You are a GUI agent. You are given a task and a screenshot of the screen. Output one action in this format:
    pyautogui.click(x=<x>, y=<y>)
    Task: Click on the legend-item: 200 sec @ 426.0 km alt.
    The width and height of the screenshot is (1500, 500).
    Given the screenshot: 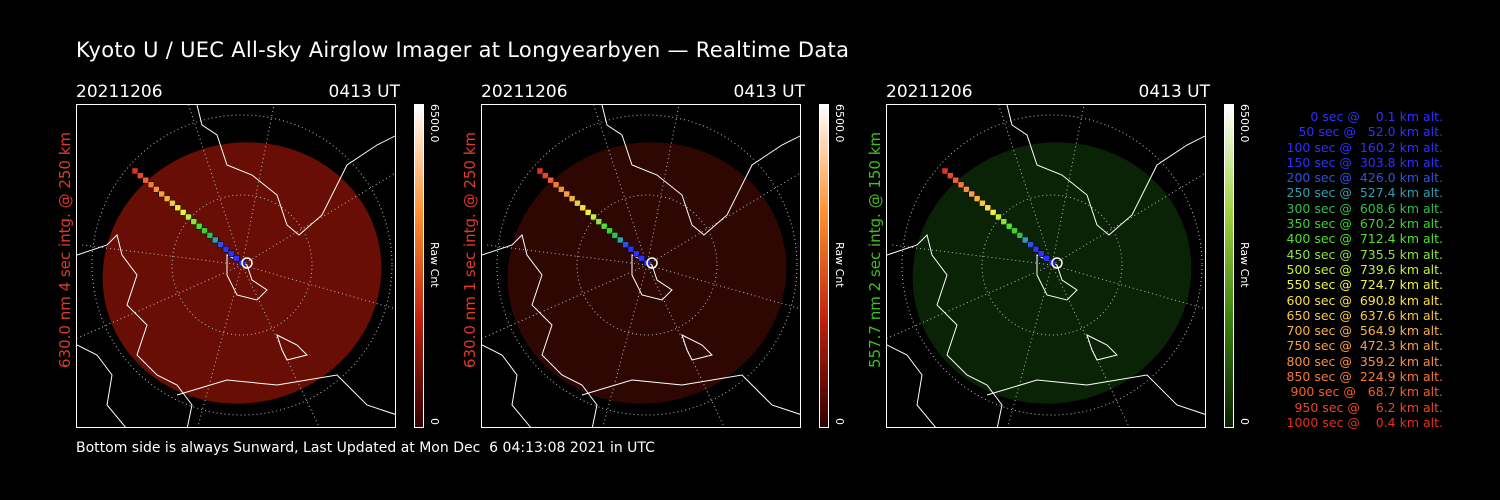 What is the action you would take?
    pyautogui.click(x=1363, y=178)
    